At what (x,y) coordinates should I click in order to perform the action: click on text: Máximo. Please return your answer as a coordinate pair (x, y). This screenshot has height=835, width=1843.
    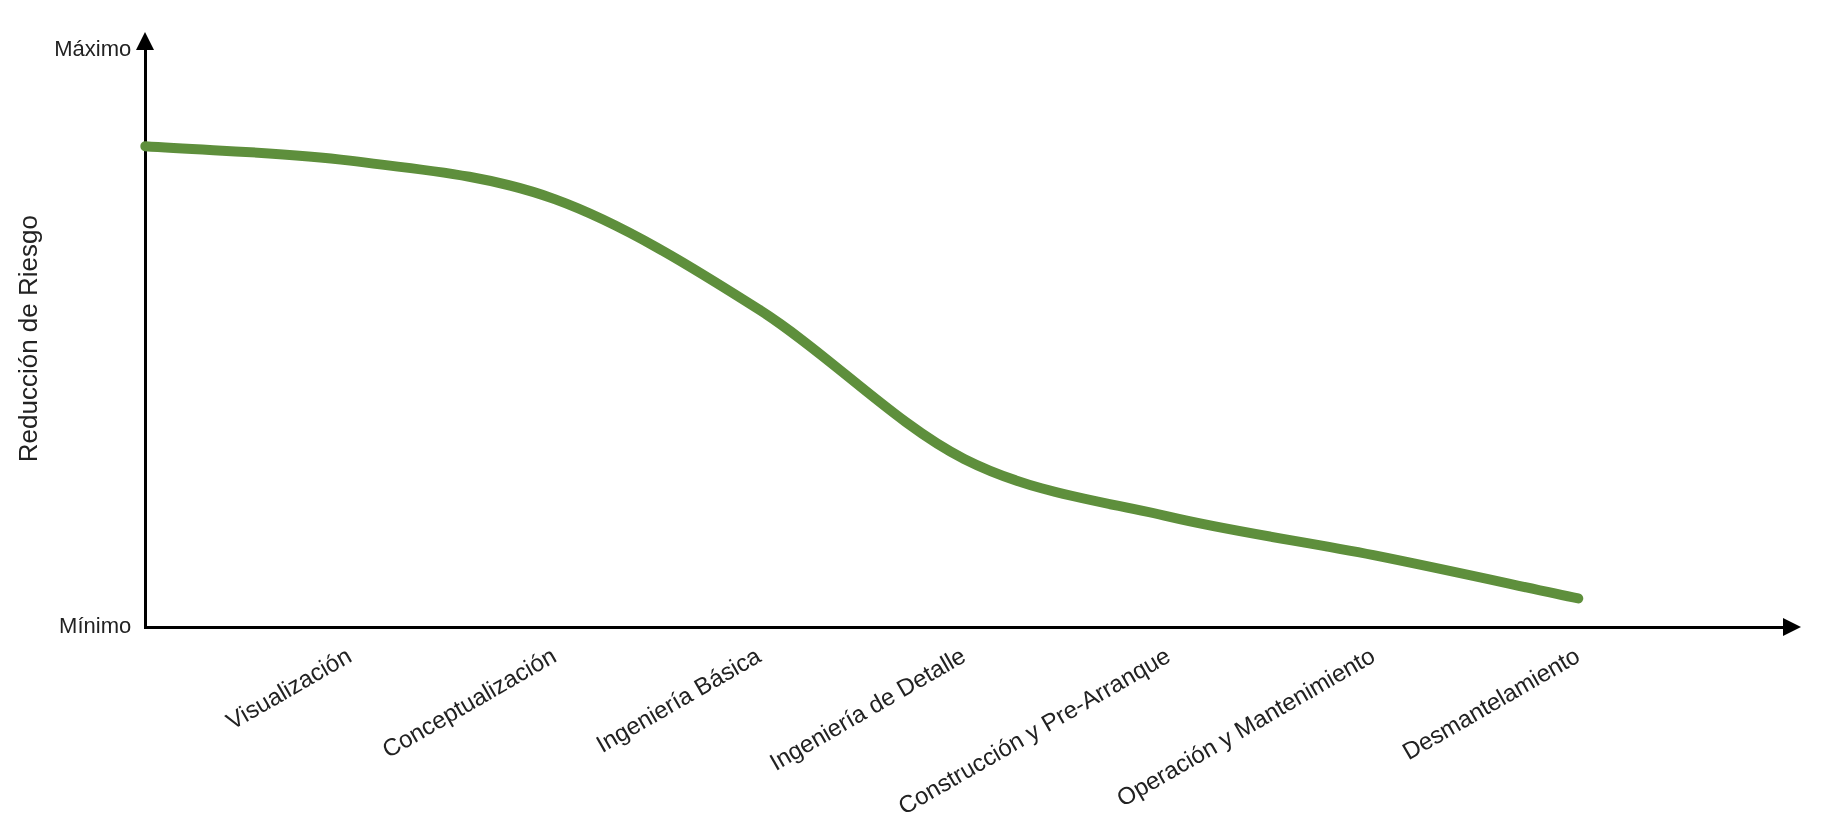
    Looking at the image, I should click on (93, 49).